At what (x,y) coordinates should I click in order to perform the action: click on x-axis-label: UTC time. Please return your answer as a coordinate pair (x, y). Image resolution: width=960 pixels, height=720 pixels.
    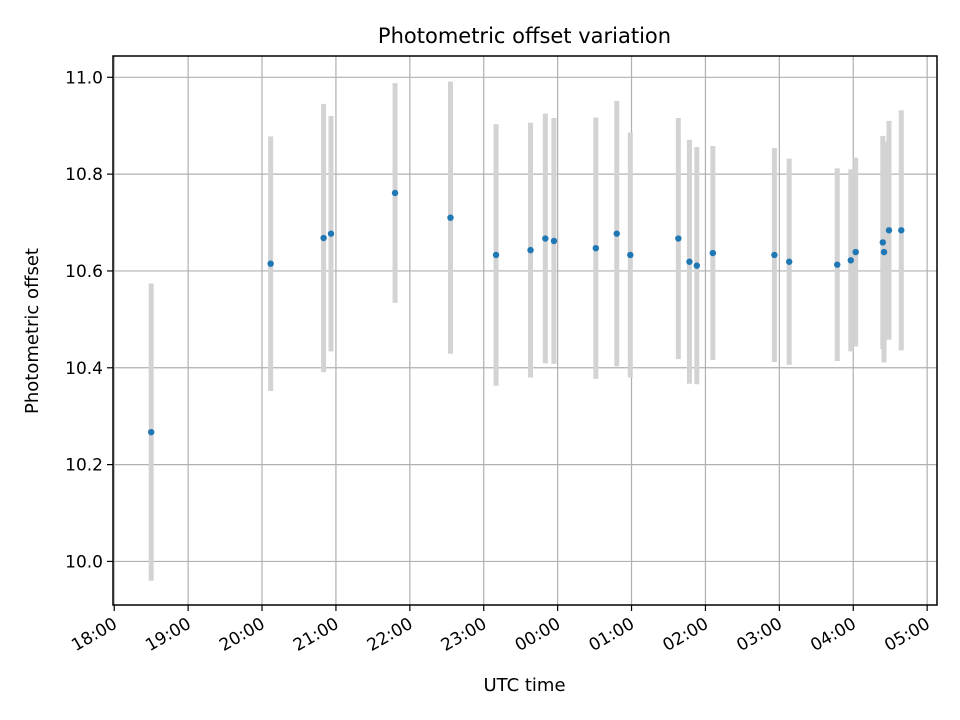
    Looking at the image, I should click on (524, 685).